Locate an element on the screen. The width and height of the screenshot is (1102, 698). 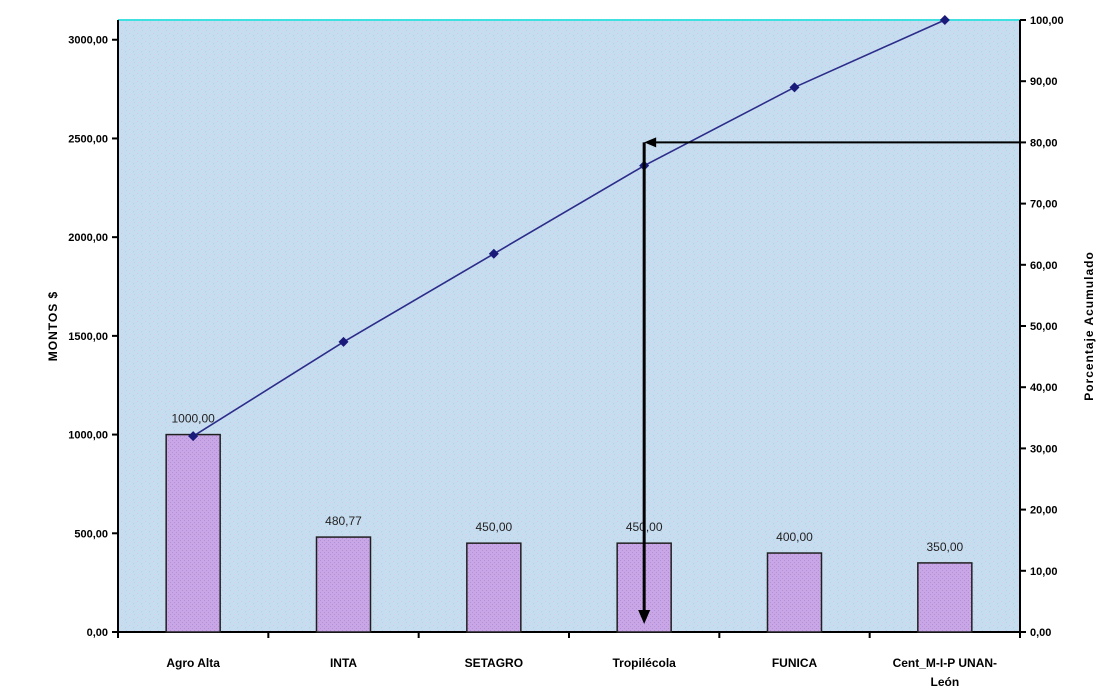
y2-tick-label: 40,00 is located at coordinates (1044, 388).